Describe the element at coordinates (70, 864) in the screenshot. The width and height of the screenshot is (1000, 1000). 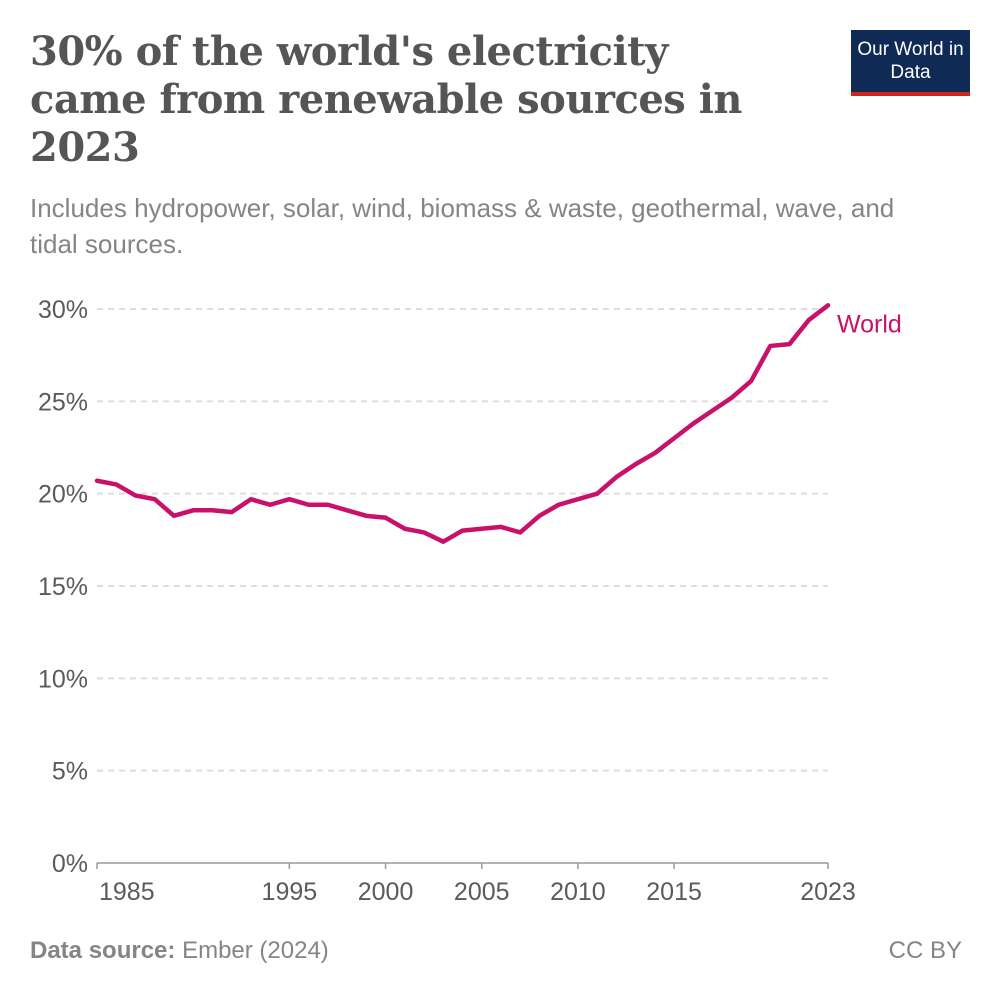
I see `y-tick-label: 0%` at that location.